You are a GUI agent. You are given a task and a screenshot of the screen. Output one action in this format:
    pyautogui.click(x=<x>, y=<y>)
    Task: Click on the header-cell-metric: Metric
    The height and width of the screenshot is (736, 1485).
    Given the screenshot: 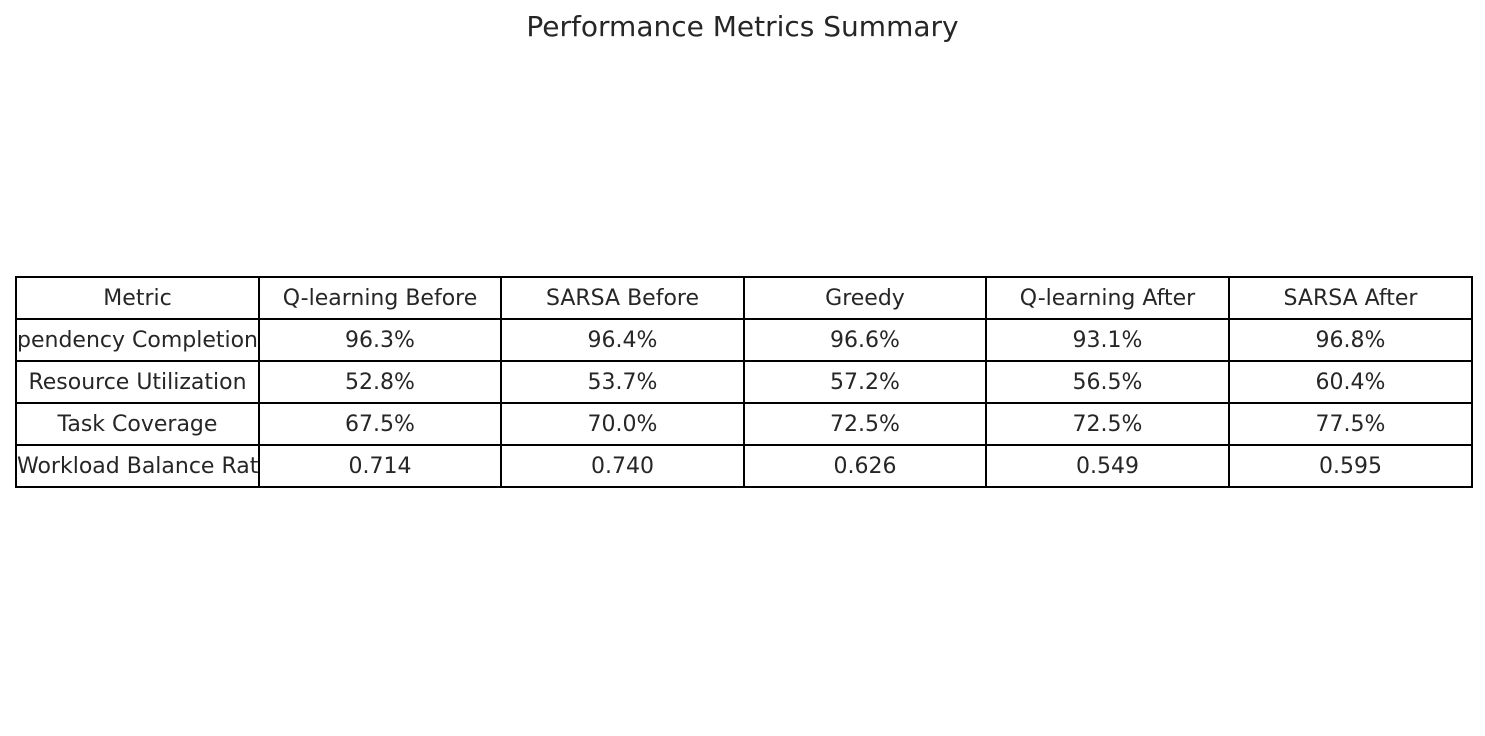 What is the action you would take?
    pyautogui.click(x=137, y=298)
    